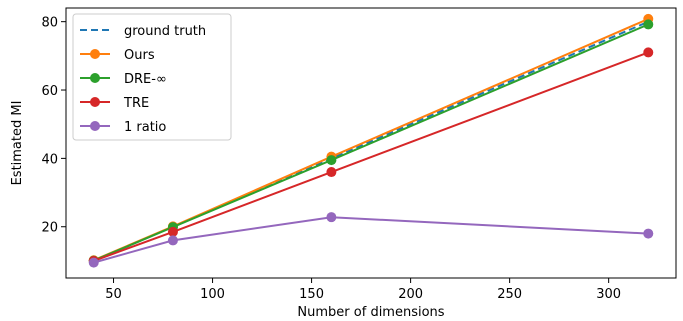 Image resolution: width=683 pixels, height=321 pixels. What do you see at coordinates (410, 294) in the screenshot?
I see `x-tick-label: 200` at bounding box center [410, 294].